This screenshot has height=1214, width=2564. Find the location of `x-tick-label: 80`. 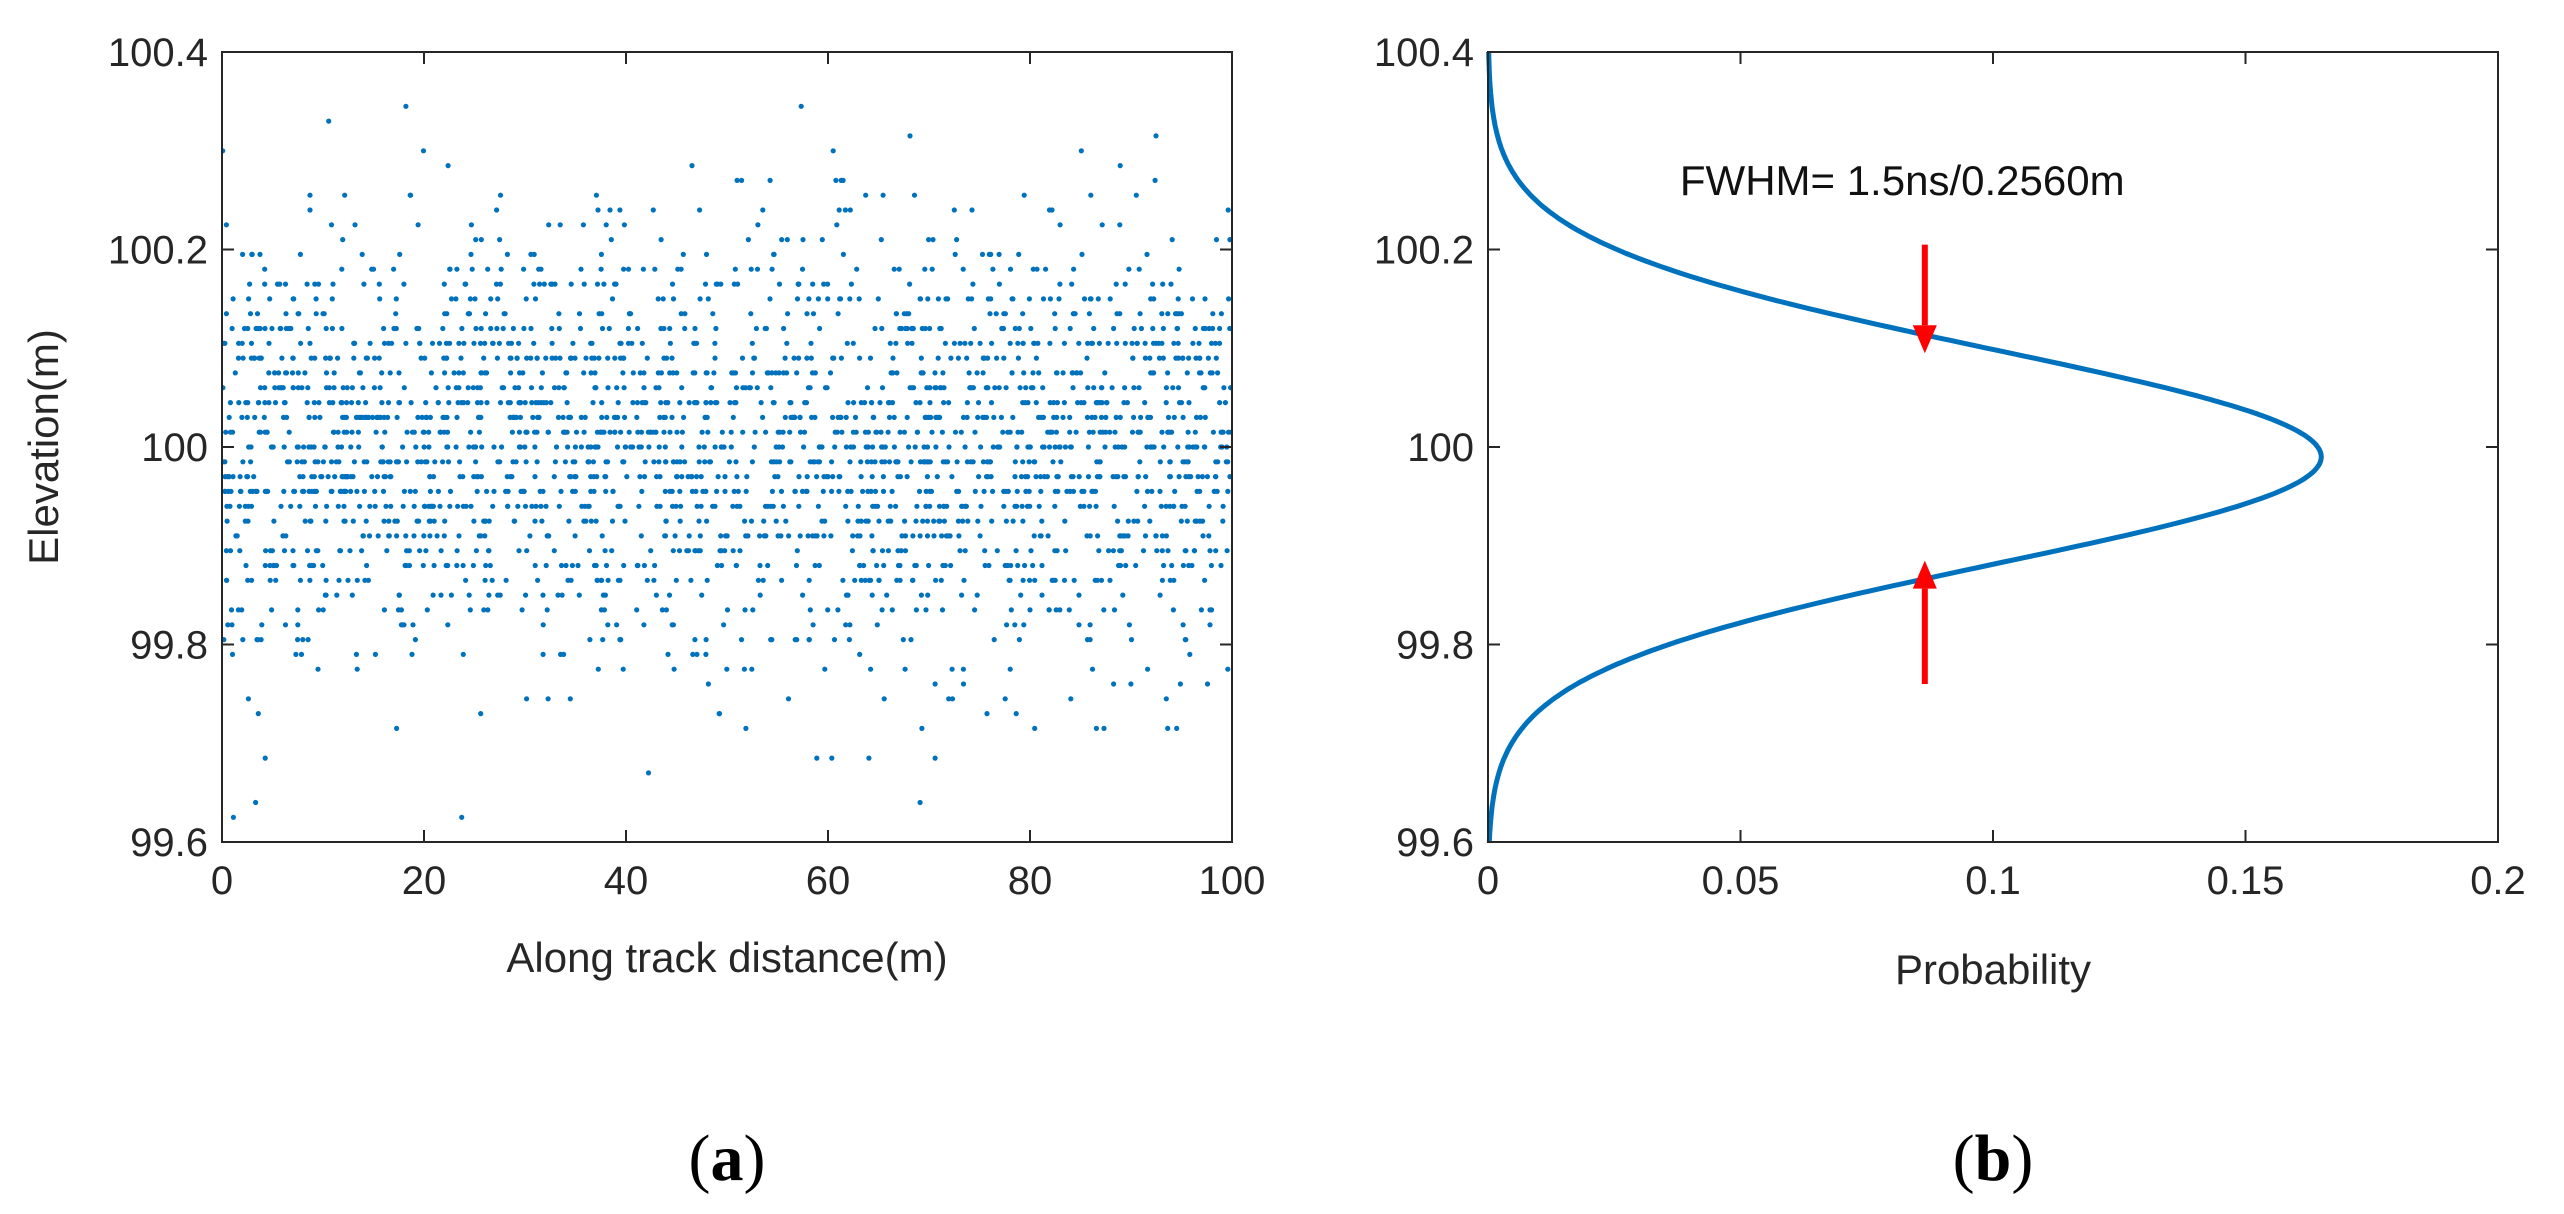

x-tick-label: 80 is located at coordinates (1030, 881).